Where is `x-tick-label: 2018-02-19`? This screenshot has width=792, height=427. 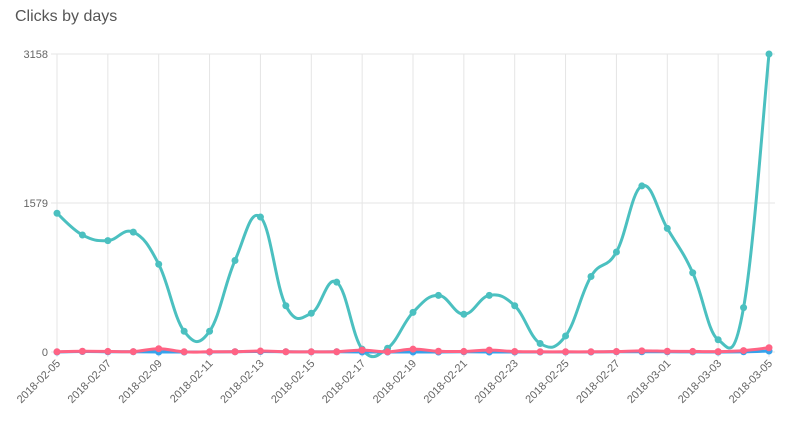 x-tick-label: 2018-02-19 is located at coordinates (395, 382).